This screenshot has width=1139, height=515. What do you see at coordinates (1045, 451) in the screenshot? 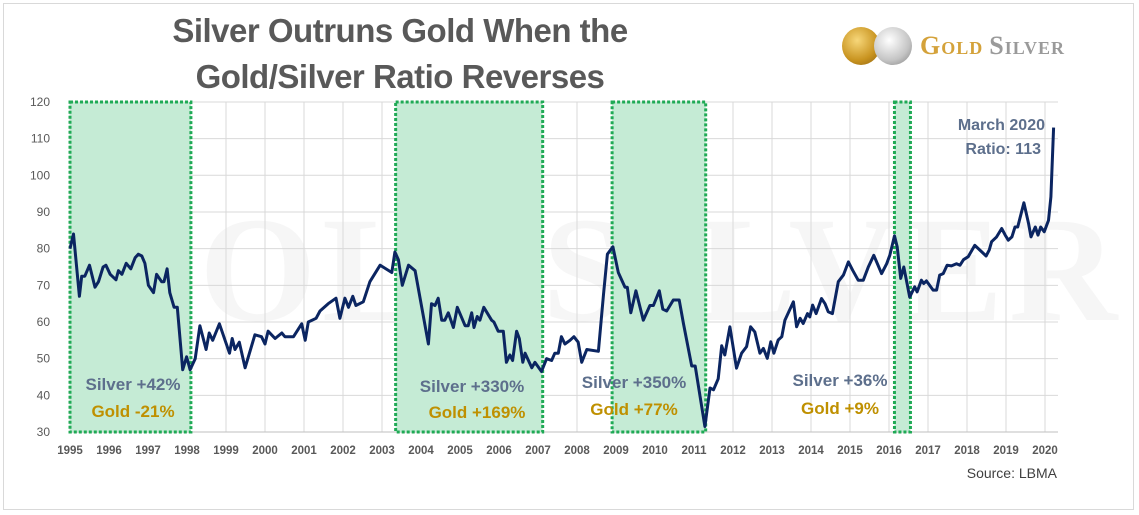
I see `x-tick-label: 2020` at bounding box center [1045, 451].